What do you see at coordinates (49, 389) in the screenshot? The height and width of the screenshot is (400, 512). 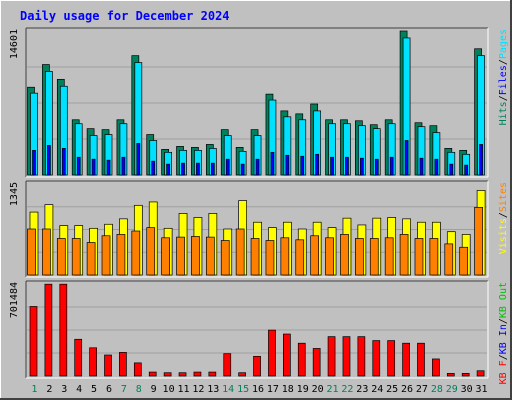 I see `day-label: 2` at bounding box center [49, 389].